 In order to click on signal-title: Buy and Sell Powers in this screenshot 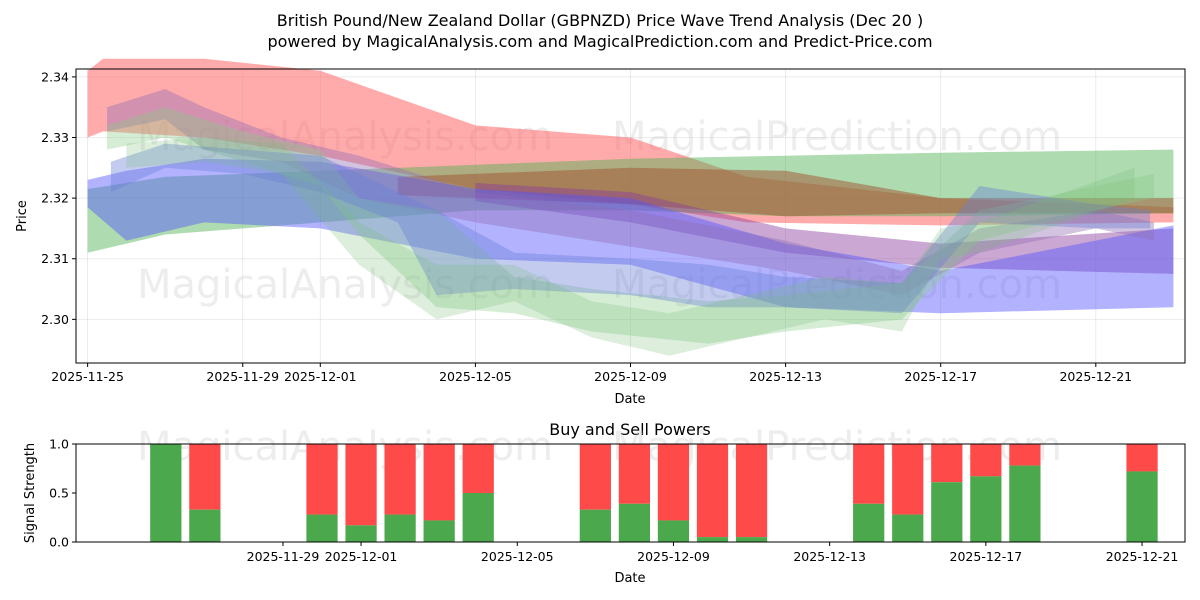, I will do `click(630, 429)`.